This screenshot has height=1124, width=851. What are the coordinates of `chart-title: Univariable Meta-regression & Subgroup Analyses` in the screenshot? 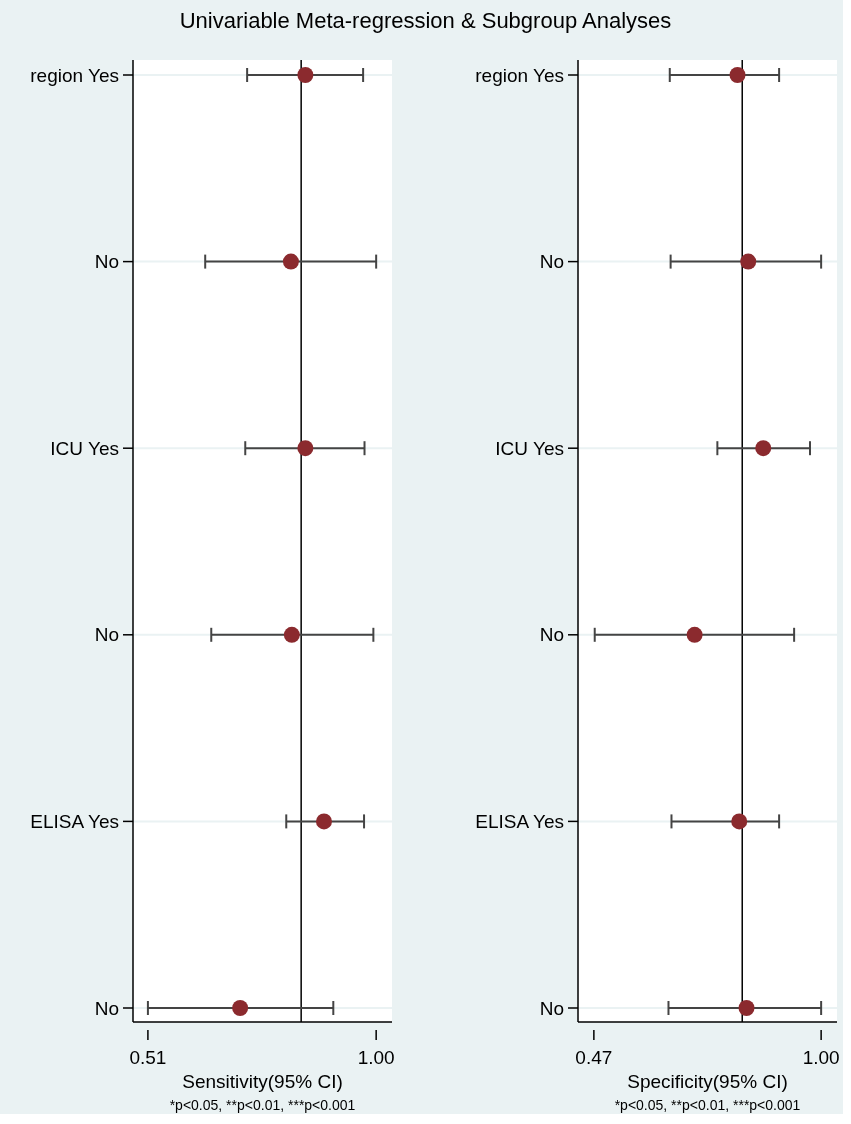 It's located at (425, 20).